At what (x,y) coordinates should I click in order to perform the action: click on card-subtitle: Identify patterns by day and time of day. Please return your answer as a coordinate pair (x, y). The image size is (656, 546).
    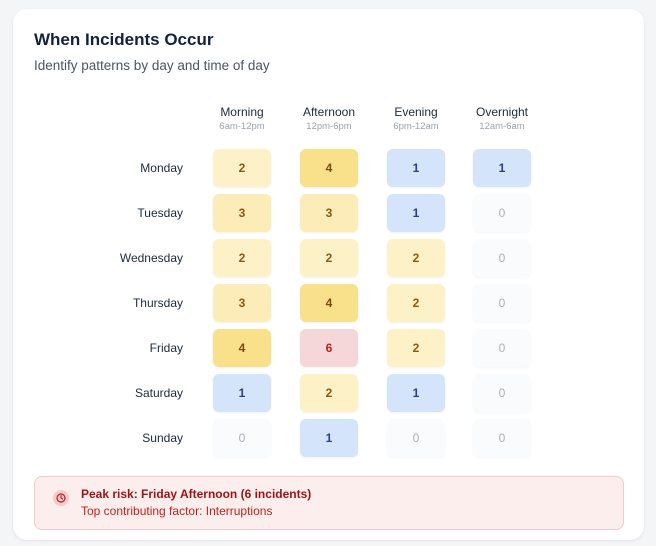
    Looking at the image, I should click on (152, 65).